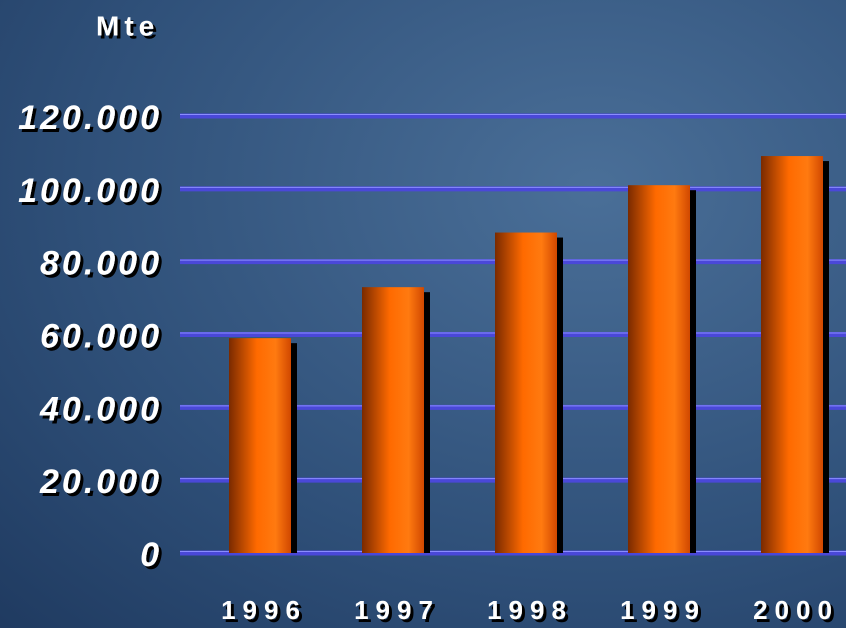 The height and width of the screenshot is (628, 846). What do you see at coordinates (101, 264) in the screenshot?
I see `y-tick-label: 80.000` at bounding box center [101, 264].